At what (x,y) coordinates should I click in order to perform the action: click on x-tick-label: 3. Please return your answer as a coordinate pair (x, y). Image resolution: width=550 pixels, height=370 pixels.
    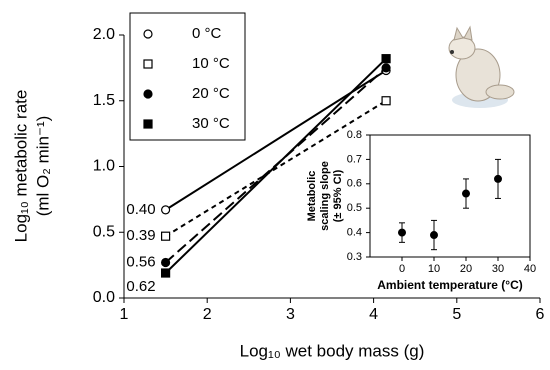
    Looking at the image, I should click on (290, 314).